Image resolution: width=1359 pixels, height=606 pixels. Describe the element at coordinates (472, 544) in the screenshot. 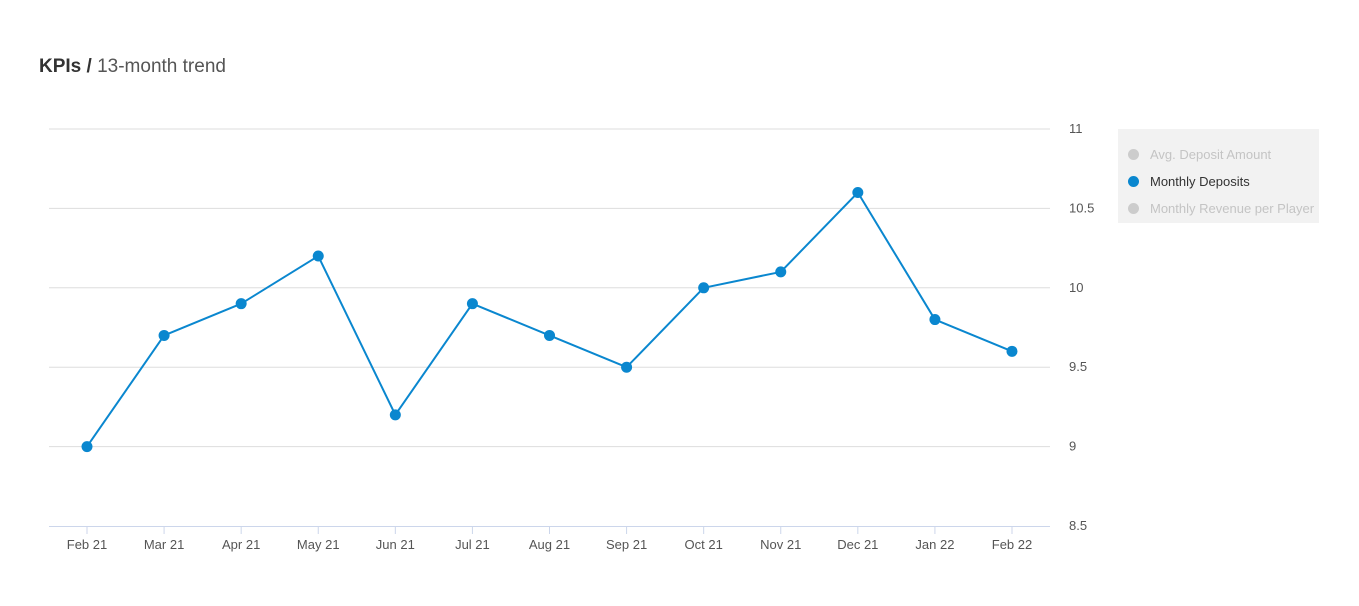

I see `x-tick-label: Jul 21` at that location.